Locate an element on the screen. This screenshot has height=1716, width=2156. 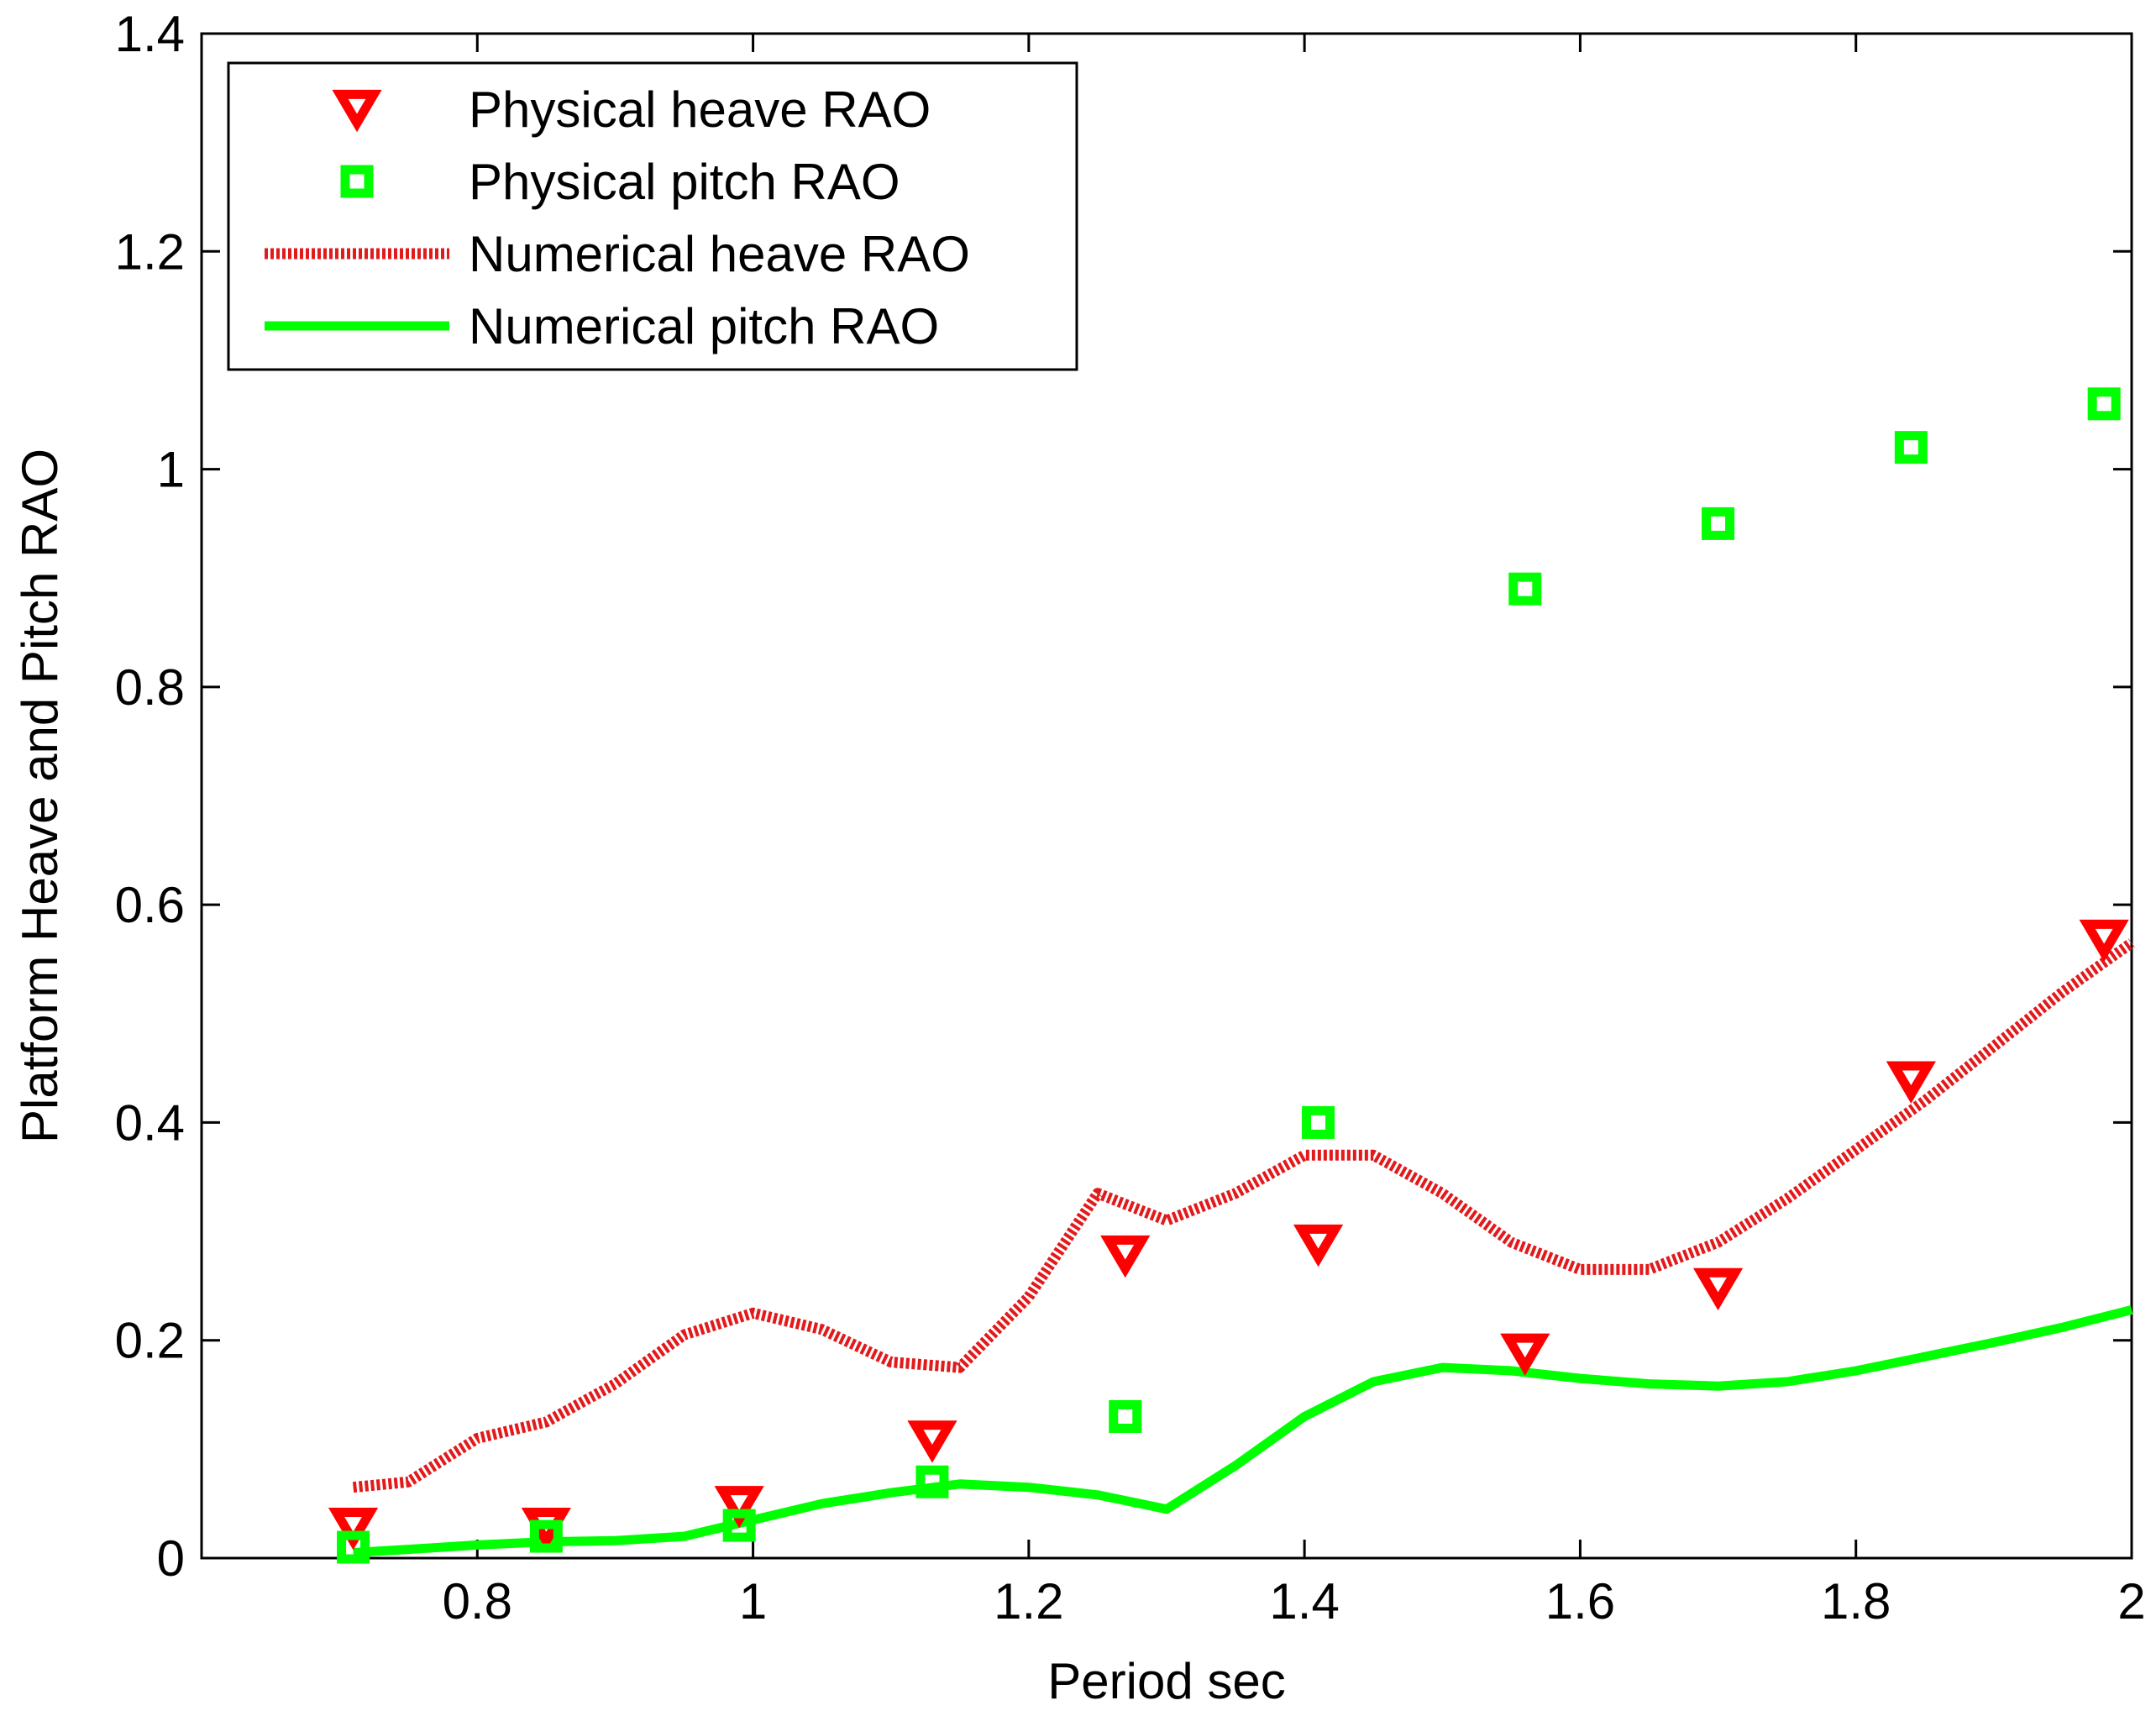
legend-box is located at coordinates (652, 216).